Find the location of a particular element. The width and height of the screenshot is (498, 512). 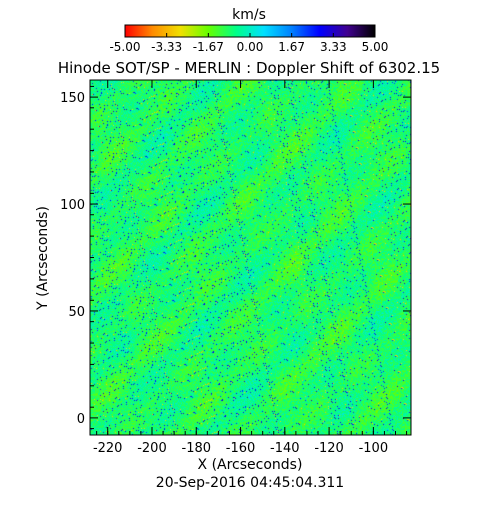

x-axis-label: X (Arcseconds) is located at coordinates (250, 465).